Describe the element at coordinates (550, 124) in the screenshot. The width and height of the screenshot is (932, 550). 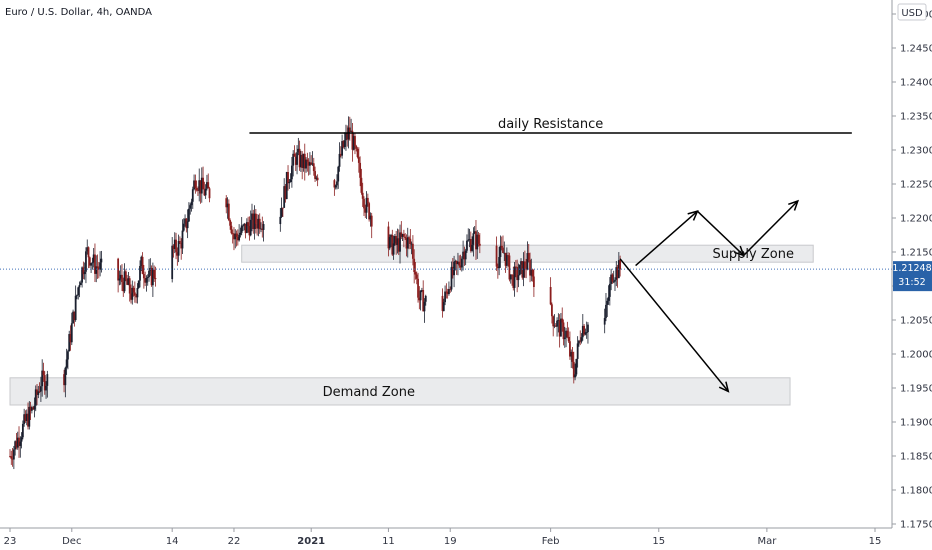
I see `resistance-label: daily Resistance` at that location.